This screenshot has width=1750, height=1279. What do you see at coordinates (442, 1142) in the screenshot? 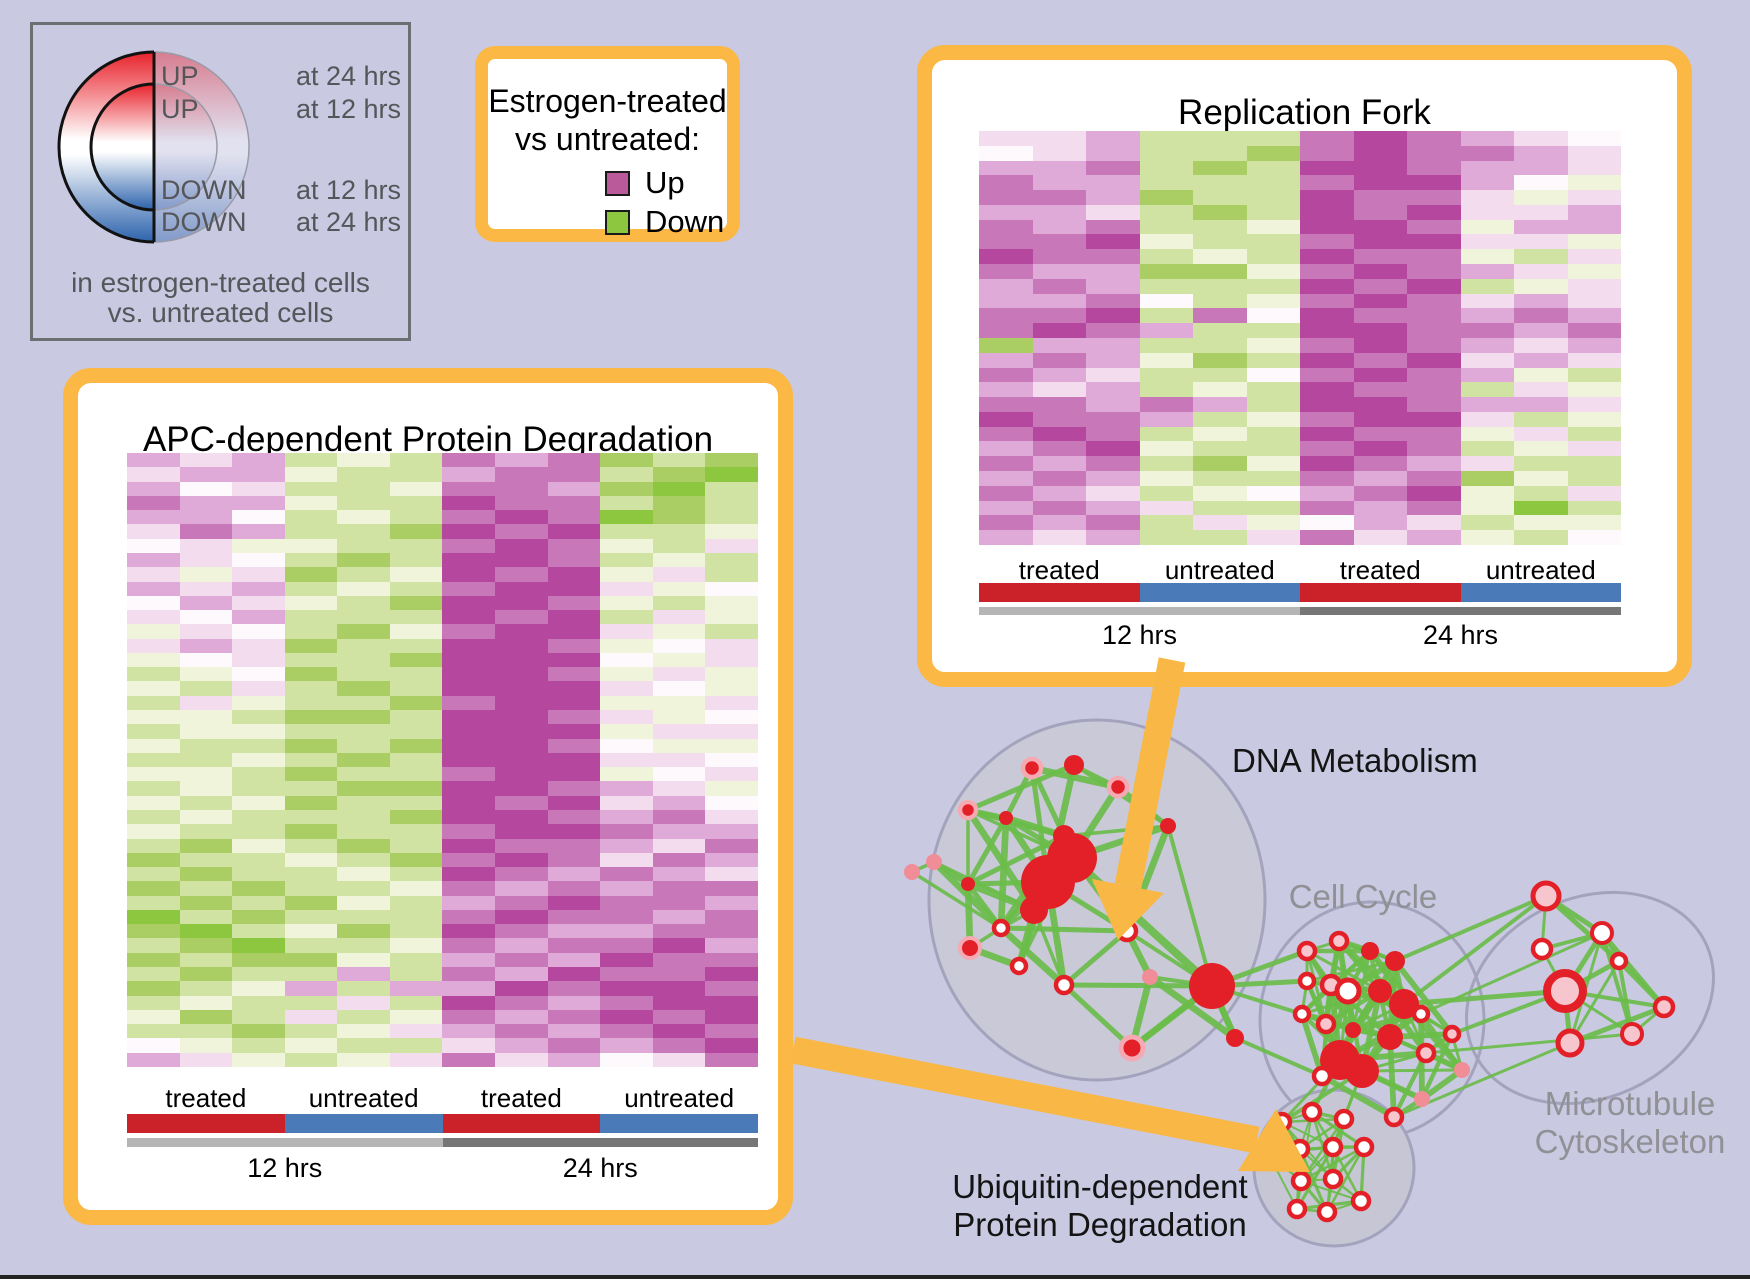
I see `apc-time-bar` at bounding box center [442, 1142].